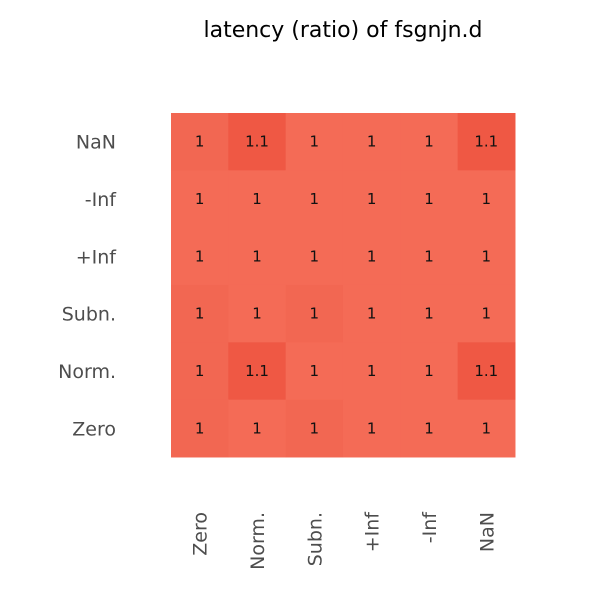  Describe the element at coordinates (87, 372) in the screenshot. I see `y-tick-label: Norm.` at that location.